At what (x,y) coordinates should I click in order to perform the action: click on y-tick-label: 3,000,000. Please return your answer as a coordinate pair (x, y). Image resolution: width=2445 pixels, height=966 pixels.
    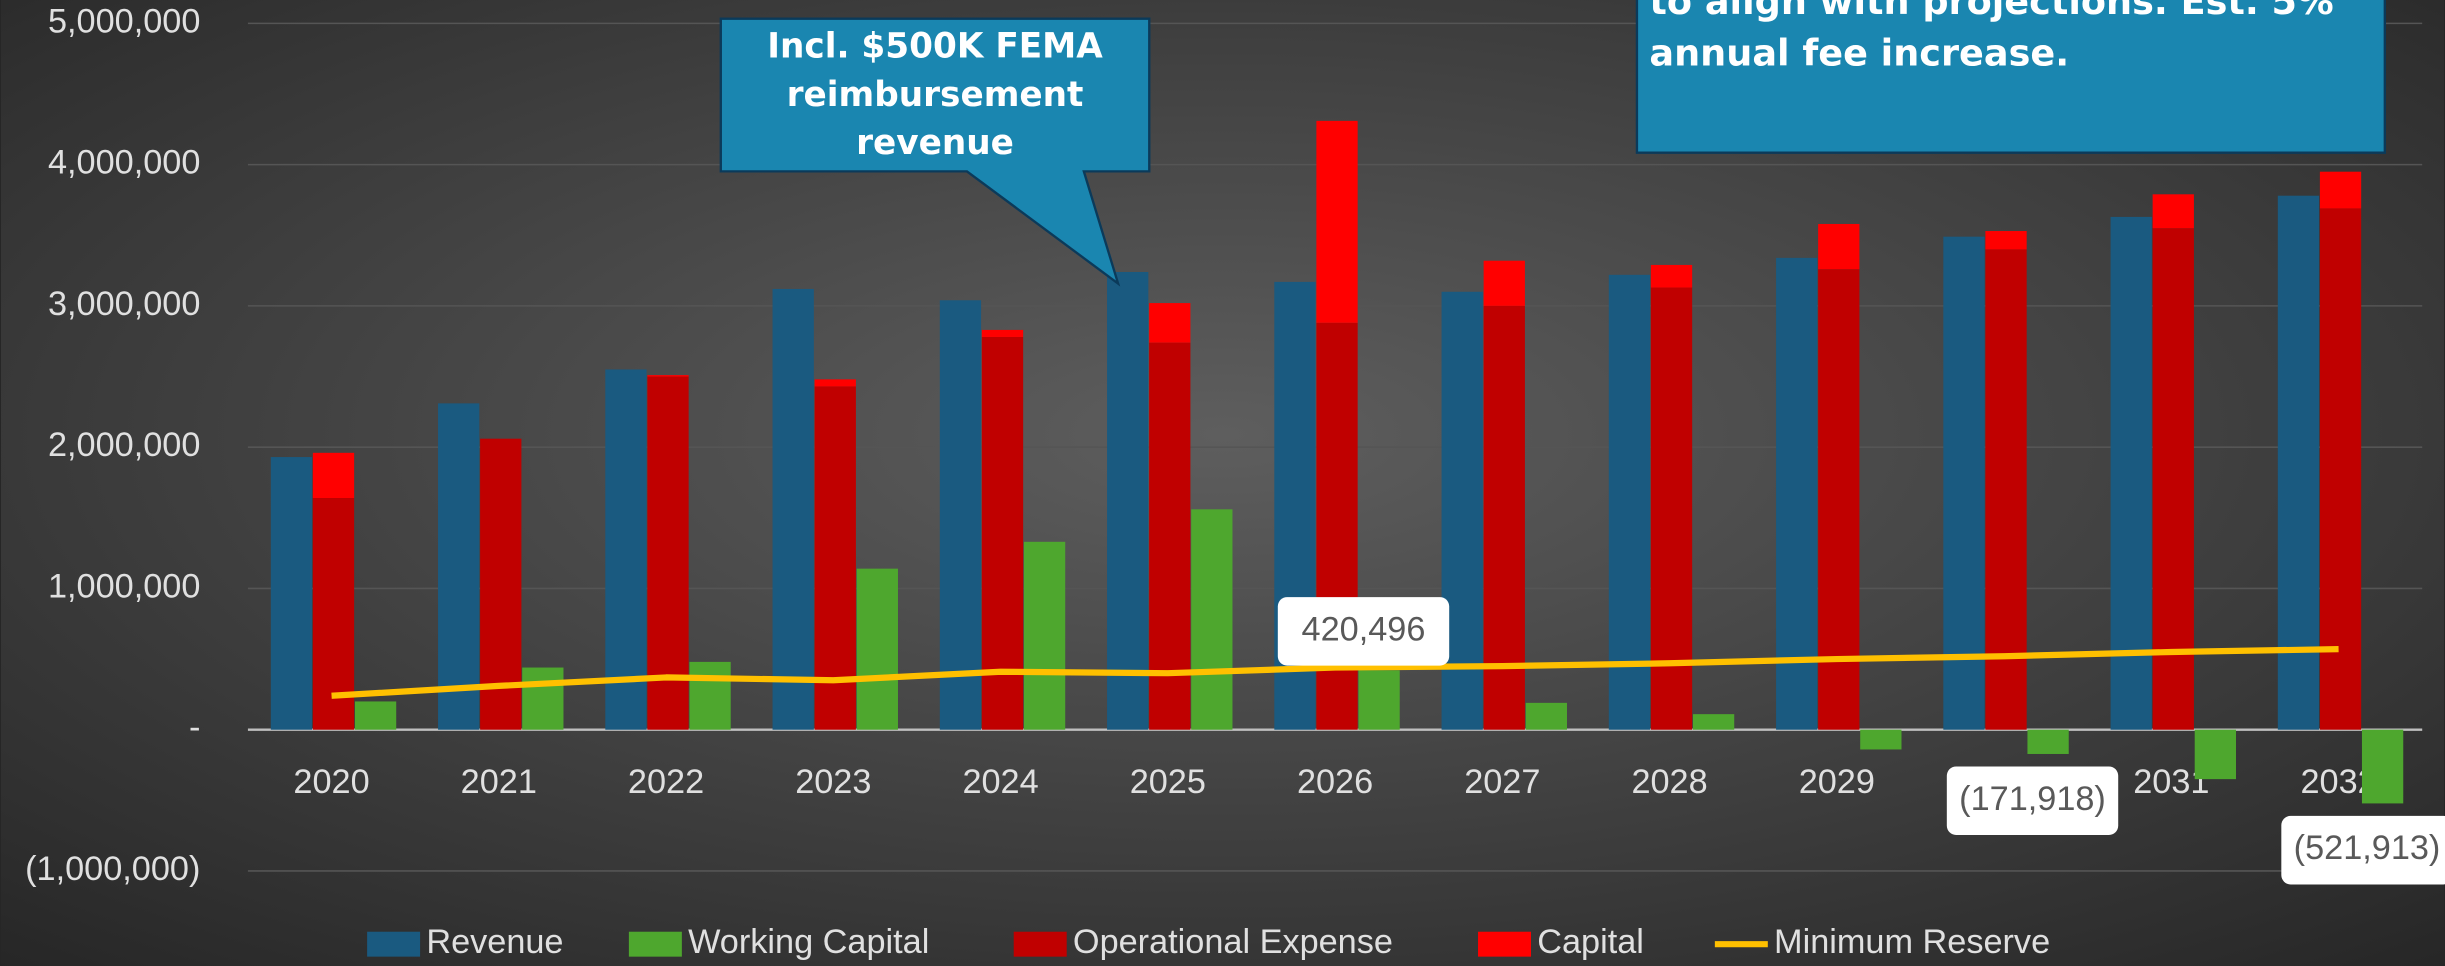
    Looking at the image, I should click on (124, 304).